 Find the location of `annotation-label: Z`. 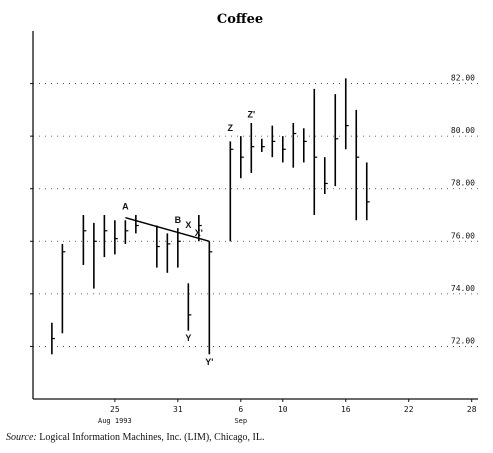

annotation-label: Z is located at coordinates (231, 128).